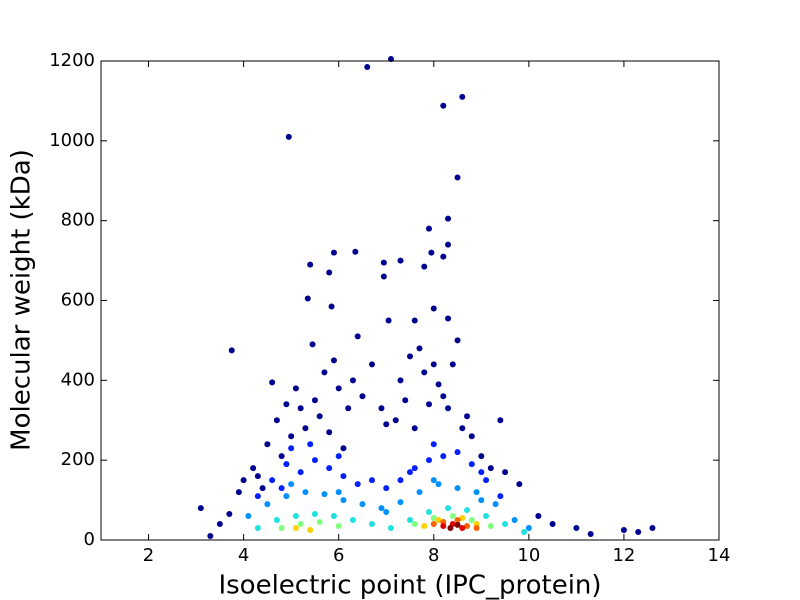  What do you see at coordinates (78, 300) in the screenshot?
I see `y-tick-label: 600` at bounding box center [78, 300].